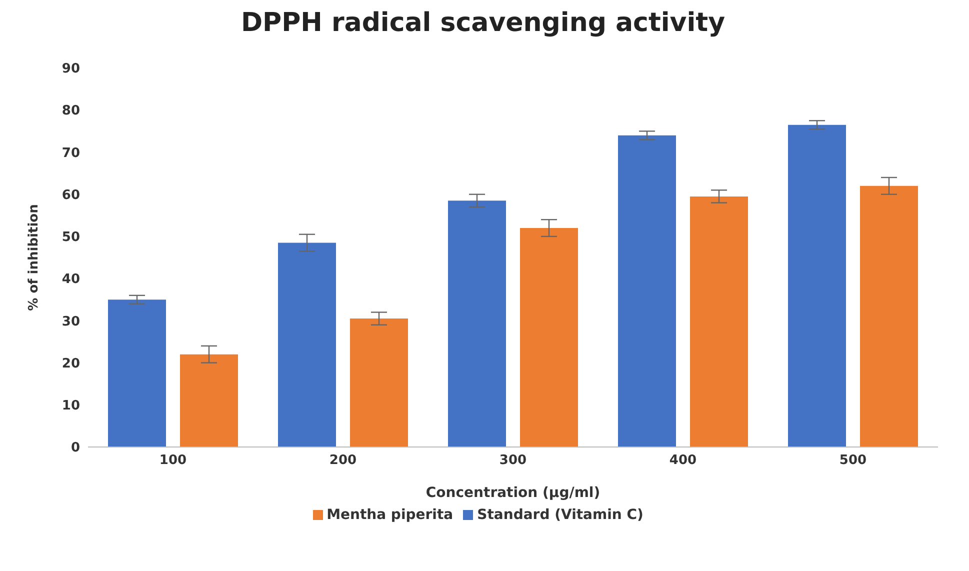 Image resolution: width=969 pixels, height=571 pixels. I want to click on legend-label: Mentha piperita, so click(390, 515).